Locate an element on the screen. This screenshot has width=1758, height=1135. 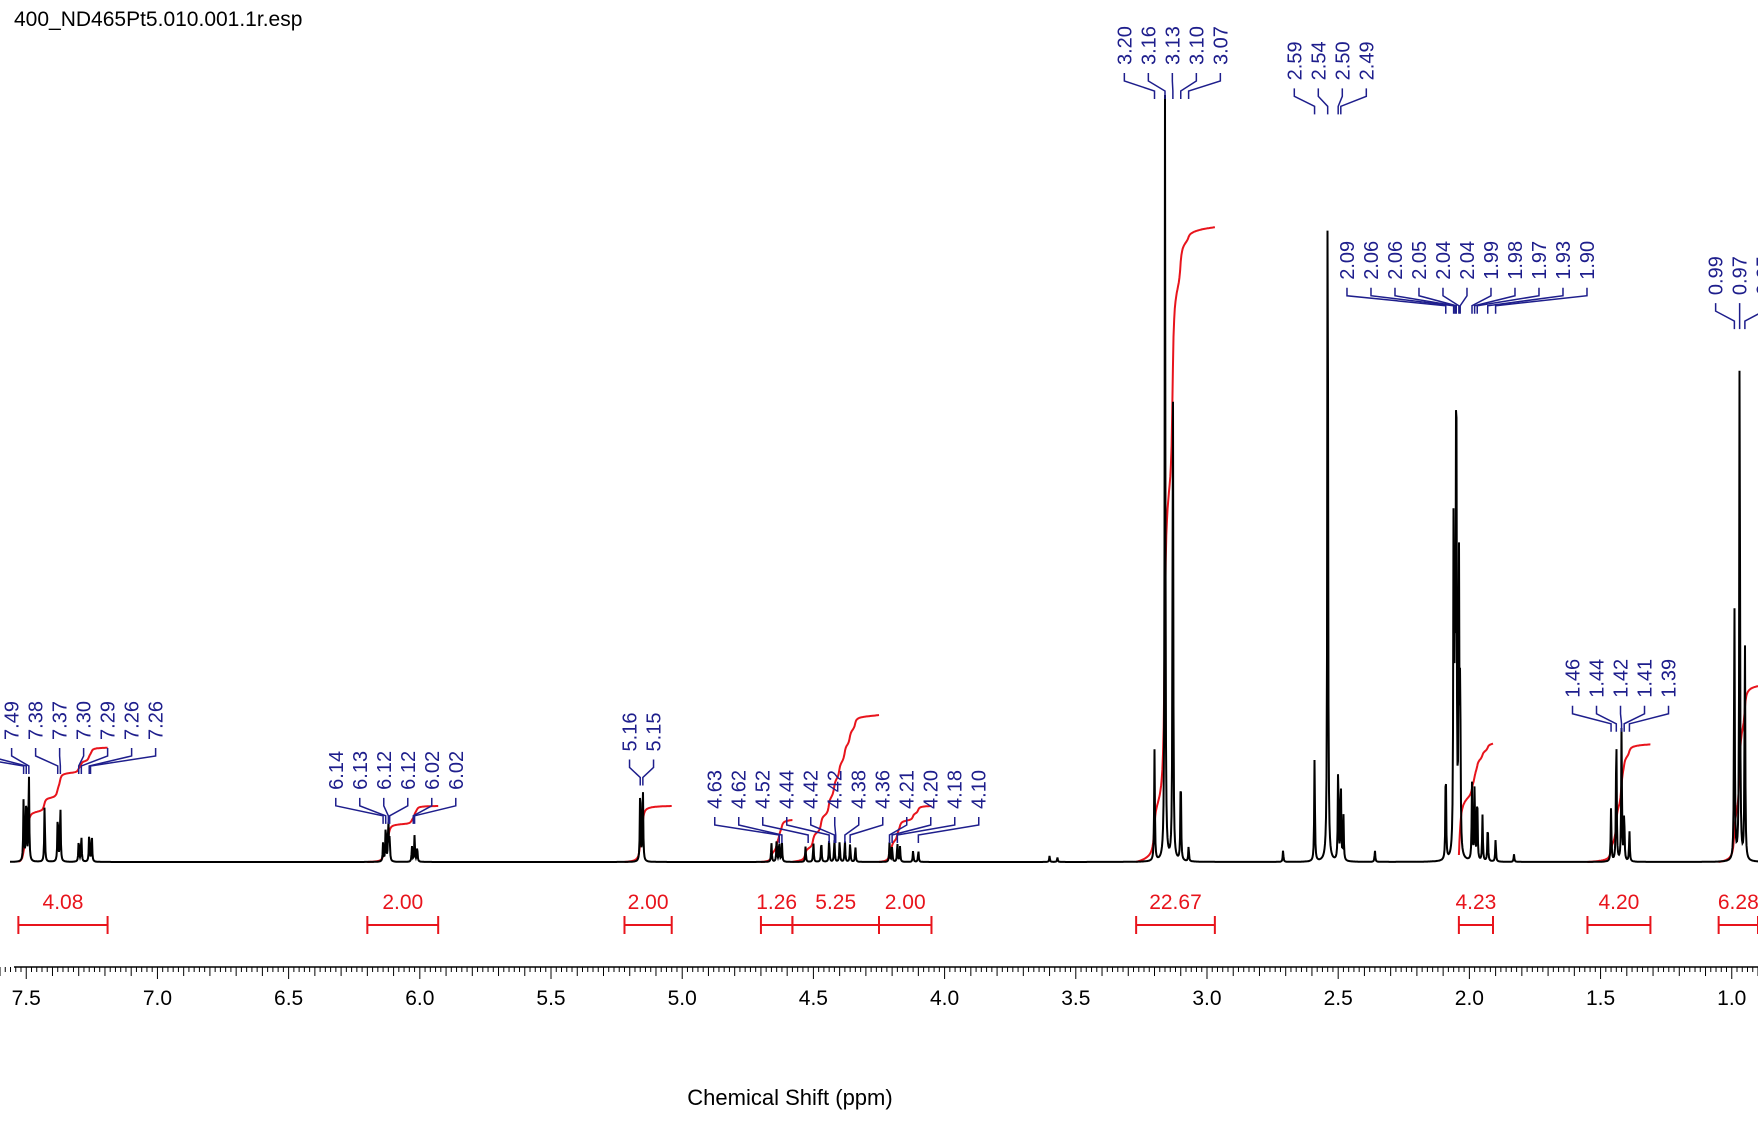
peak-label: 5.16 is located at coordinates (631, 732).